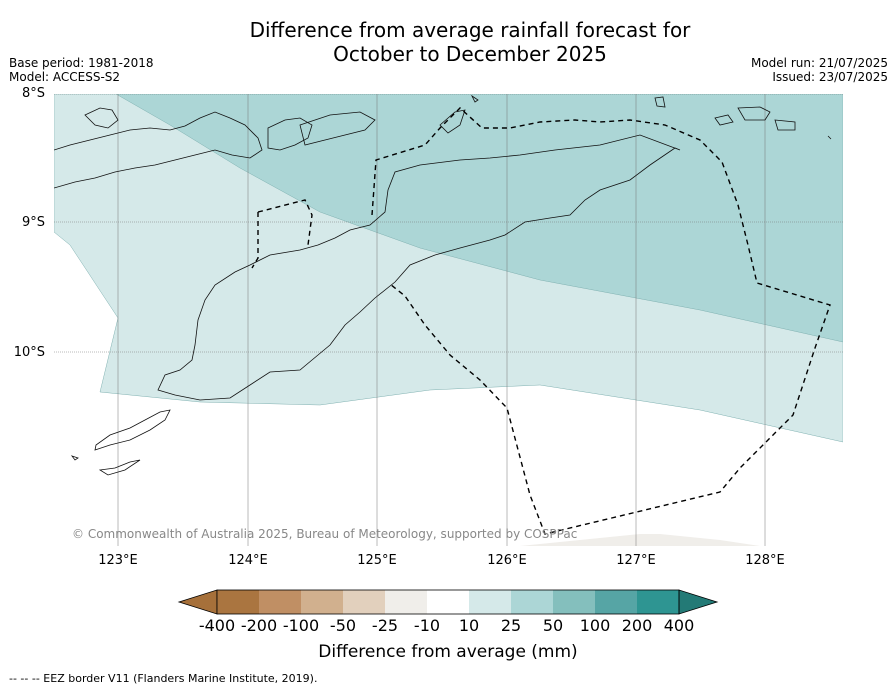 This screenshot has height=690, width=896. Describe the element at coordinates (132, 430) in the screenshot. I see `rote-coast` at that location.